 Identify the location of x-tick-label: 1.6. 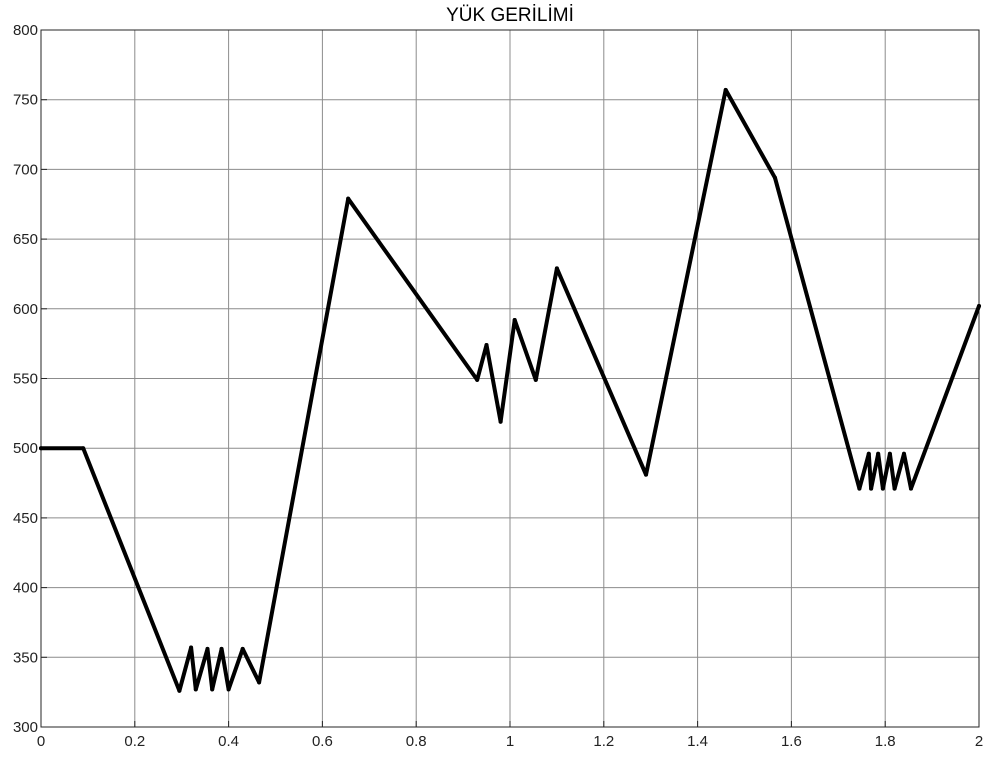
(791, 741).